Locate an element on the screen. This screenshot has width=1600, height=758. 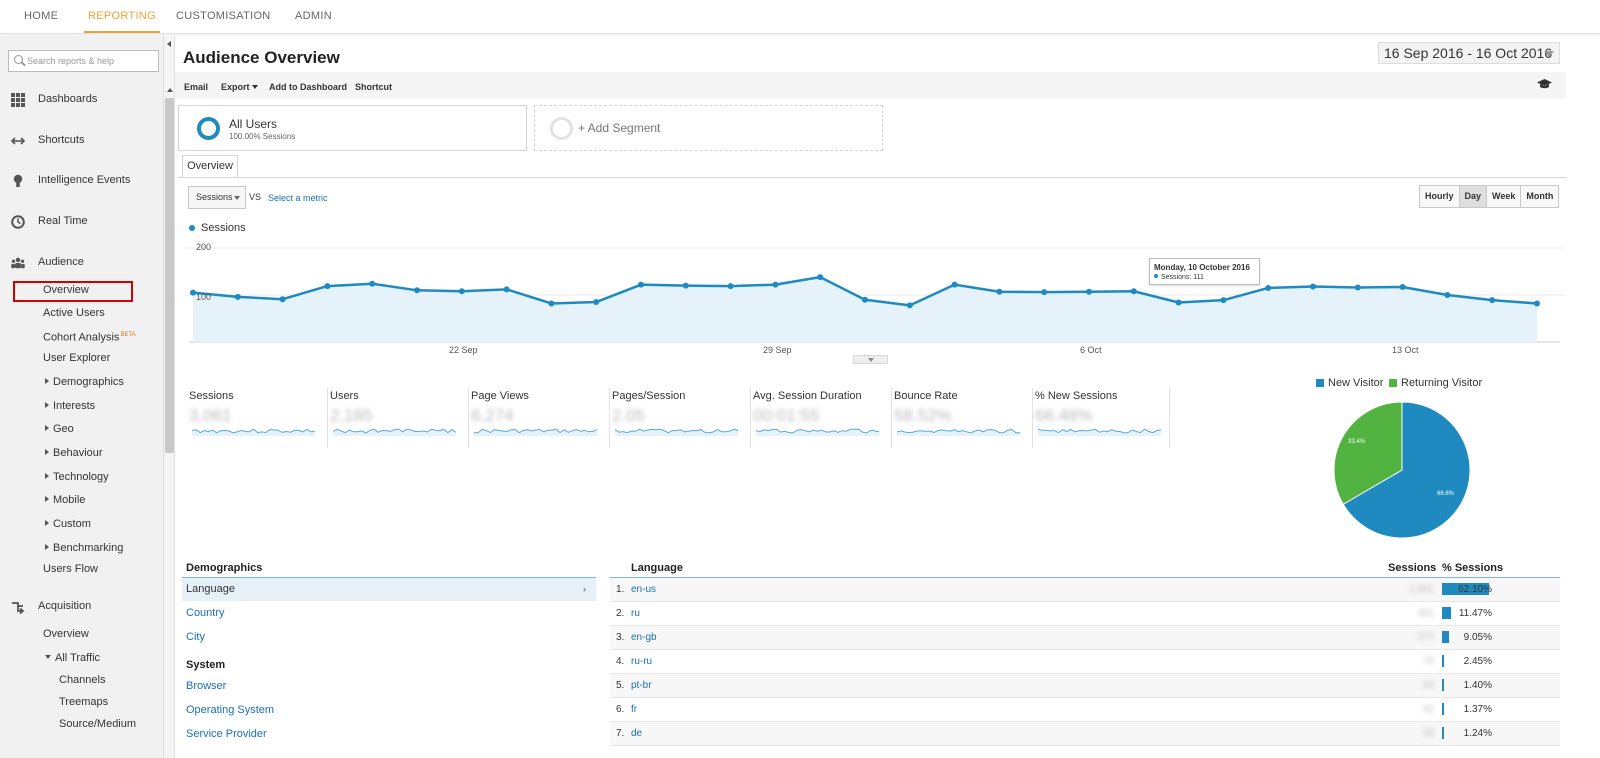
scroll-thumb is located at coordinates (169, 275).